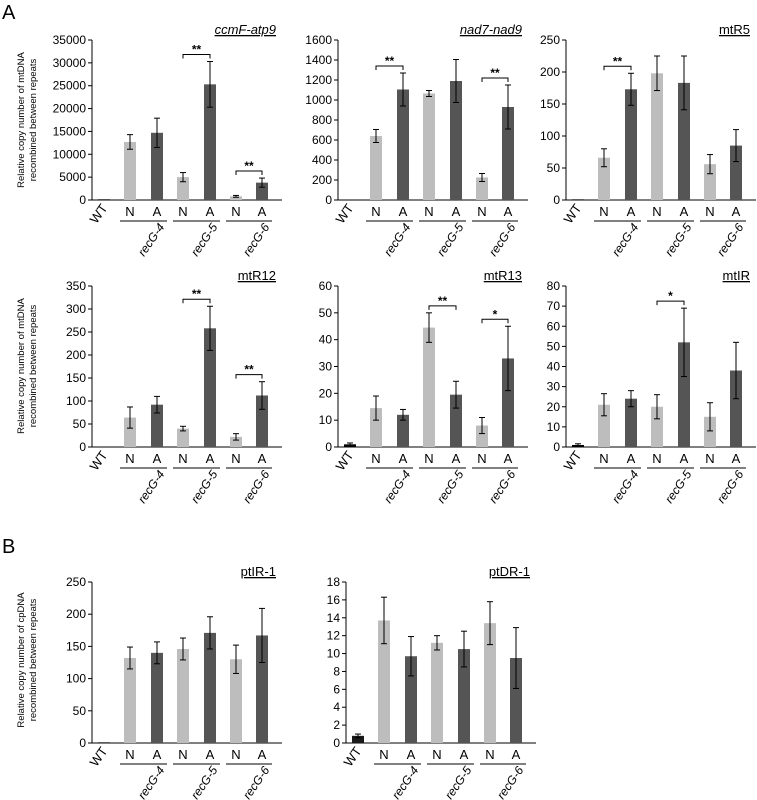 The width and height of the screenshot is (757, 800). I want to click on y-tick-label: 6, so click(336, 689).